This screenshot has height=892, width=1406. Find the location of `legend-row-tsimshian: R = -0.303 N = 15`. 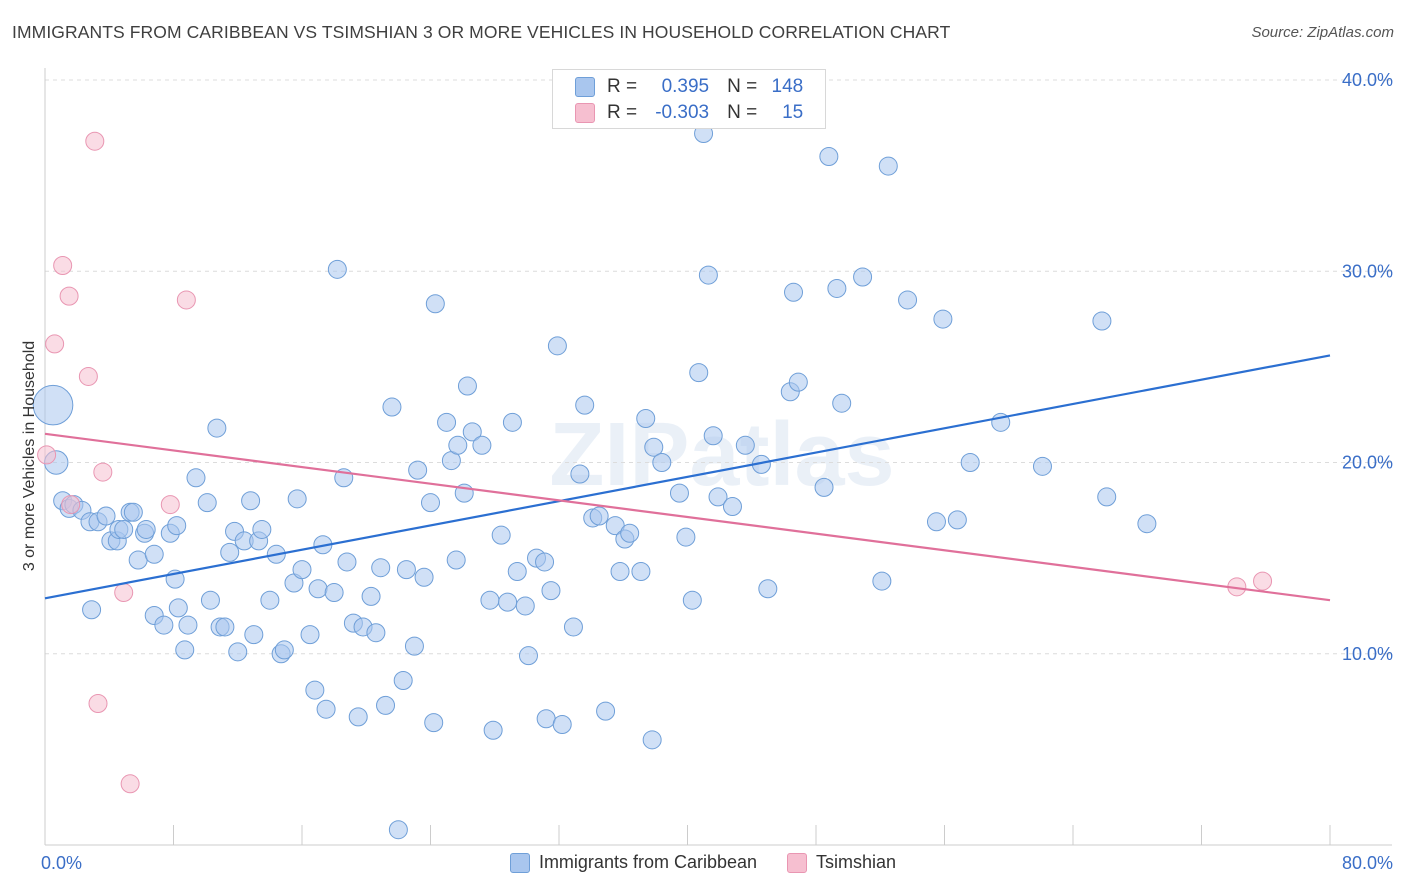

legend-row-tsimshian: R = -0.303 N = 15 is located at coordinates (689, 113).